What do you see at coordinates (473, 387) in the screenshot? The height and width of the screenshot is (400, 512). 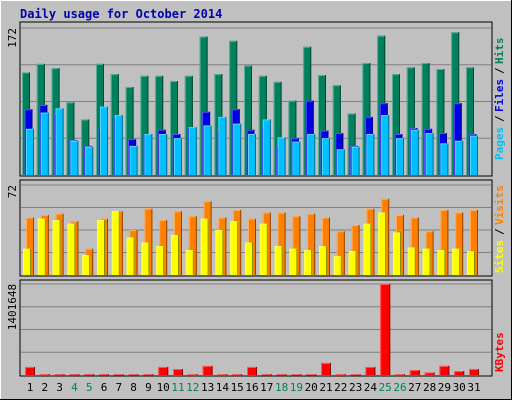 I see `day-label: 31` at bounding box center [473, 387].